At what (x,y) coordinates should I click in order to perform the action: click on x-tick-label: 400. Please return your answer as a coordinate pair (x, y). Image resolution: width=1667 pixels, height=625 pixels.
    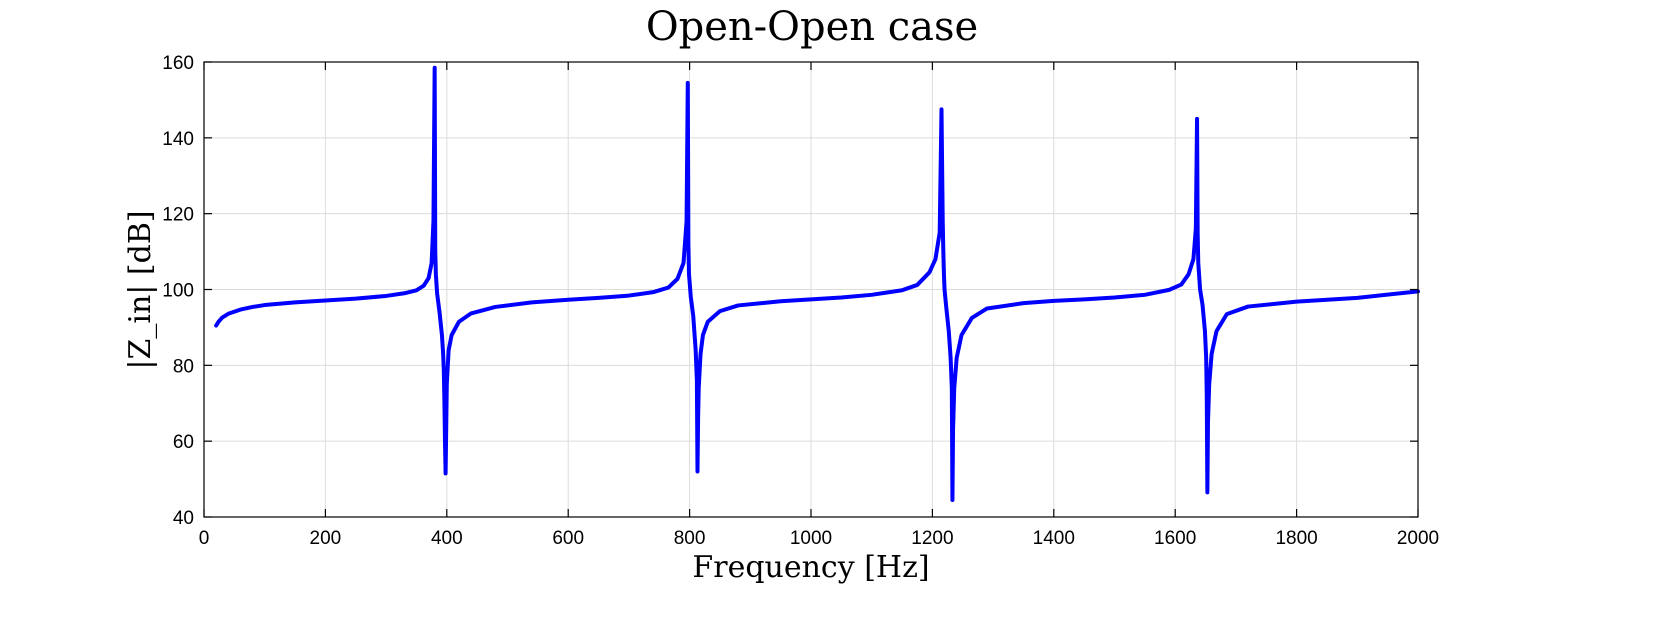
    Looking at the image, I should click on (447, 538).